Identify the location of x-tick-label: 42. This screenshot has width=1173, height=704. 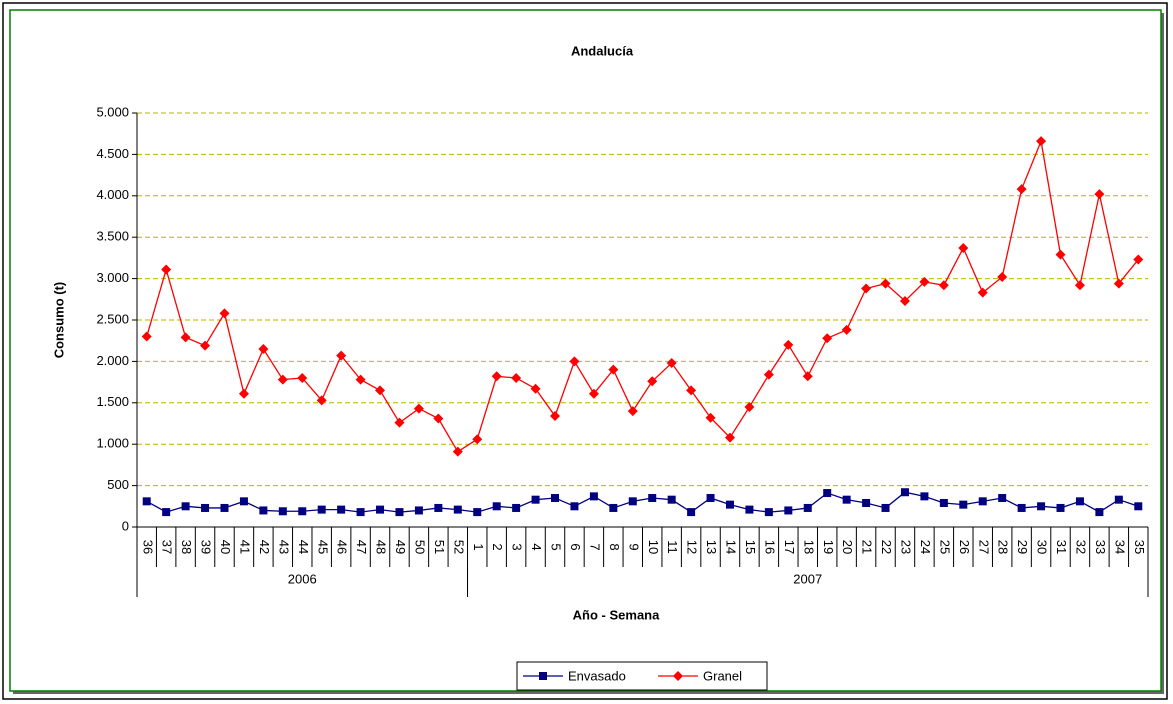
(264, 547).